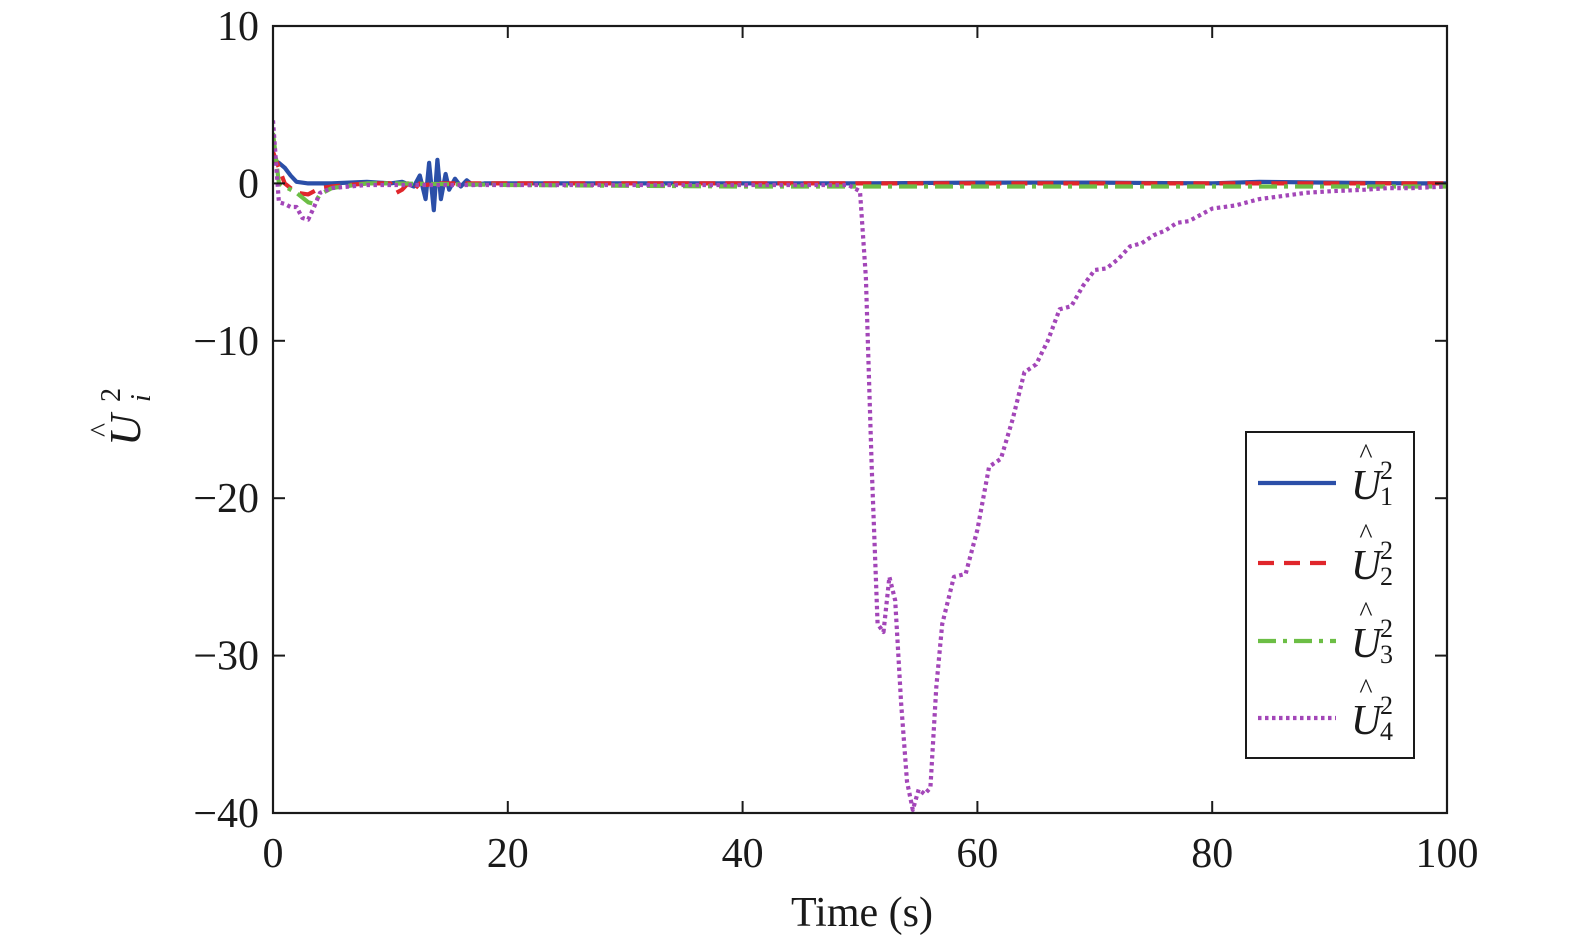  What do you see at coordinates (226, 342) in the screenshot?
I see `y-tick-label: −10` at bounding box center [226, 342].